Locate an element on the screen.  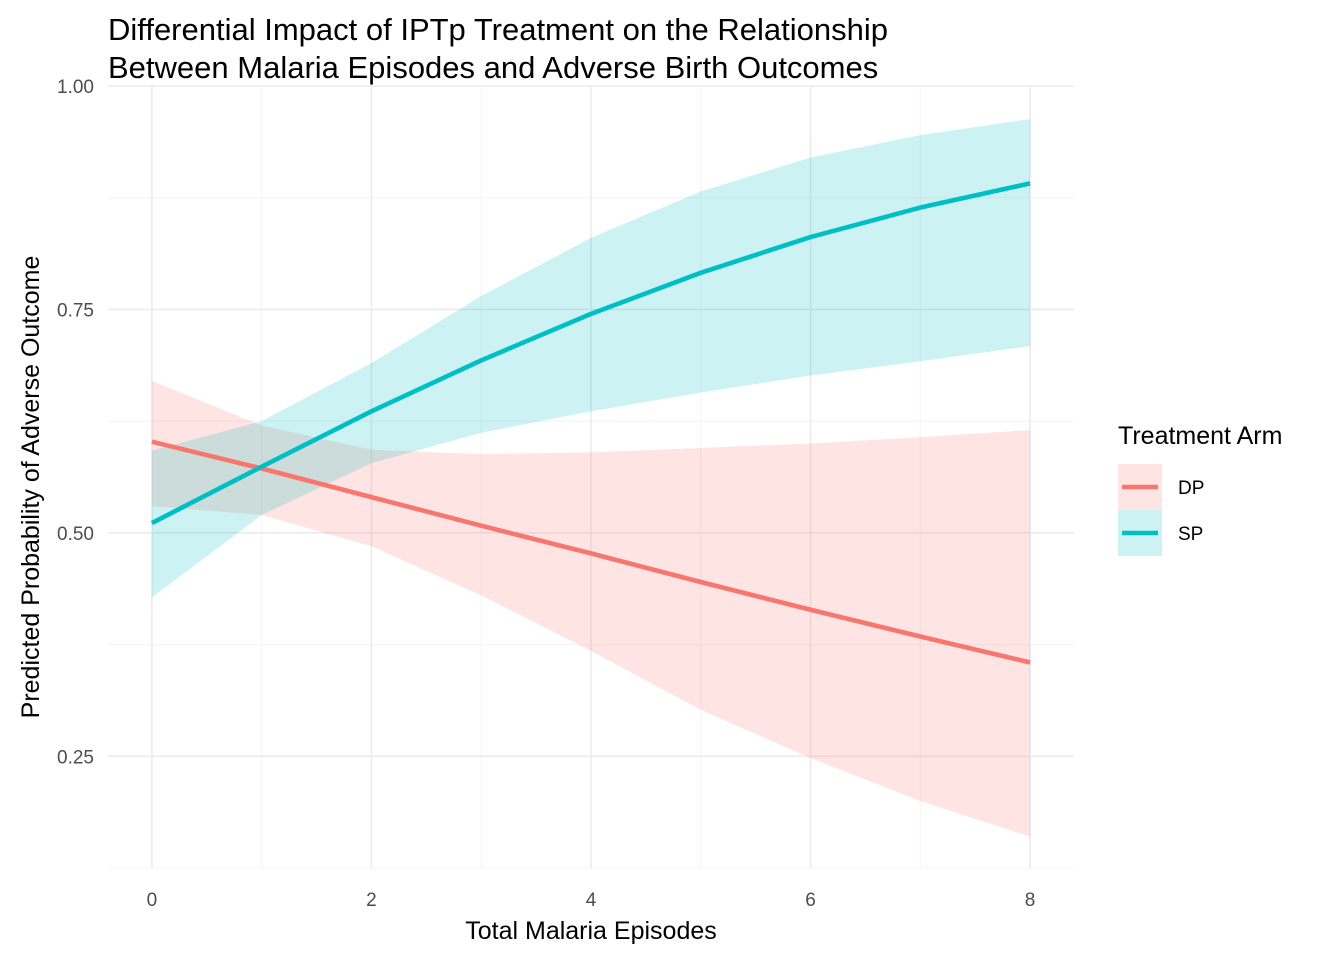
y-axis-title: Predicted Probability of Adverse Outcome is located at coordinates (31, 487).